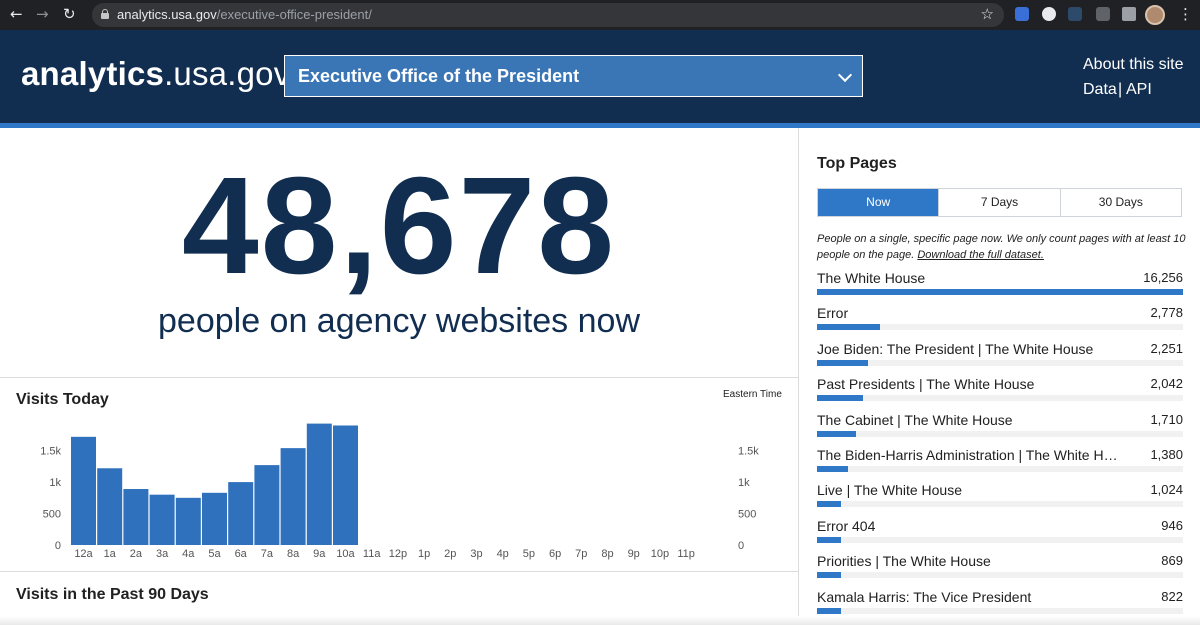 The height and width of the screenshot is (625, 1200). I want to click on top-pages-title: Top Pages, so click(857, 163).